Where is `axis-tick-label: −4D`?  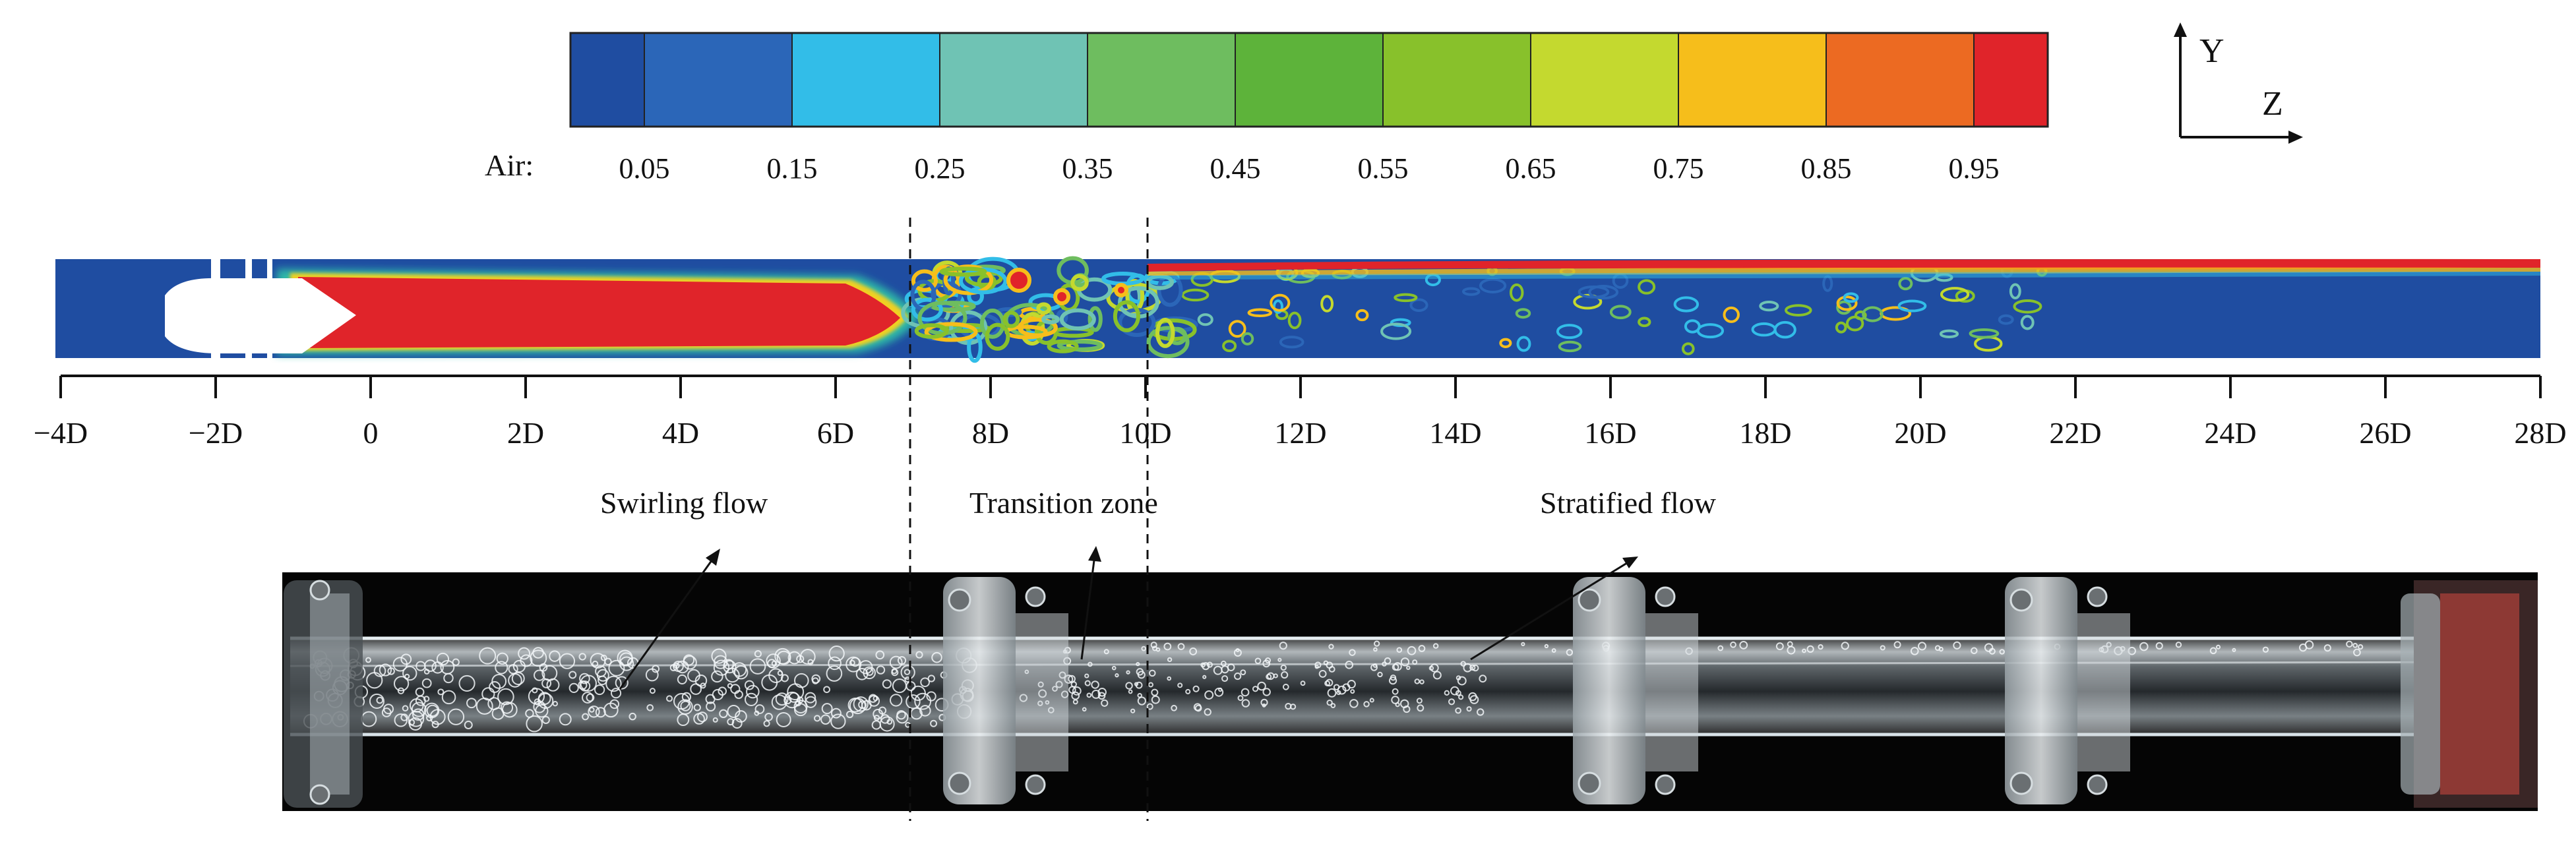 axis-tick-label: −4D is located at coordinates (60, 433).